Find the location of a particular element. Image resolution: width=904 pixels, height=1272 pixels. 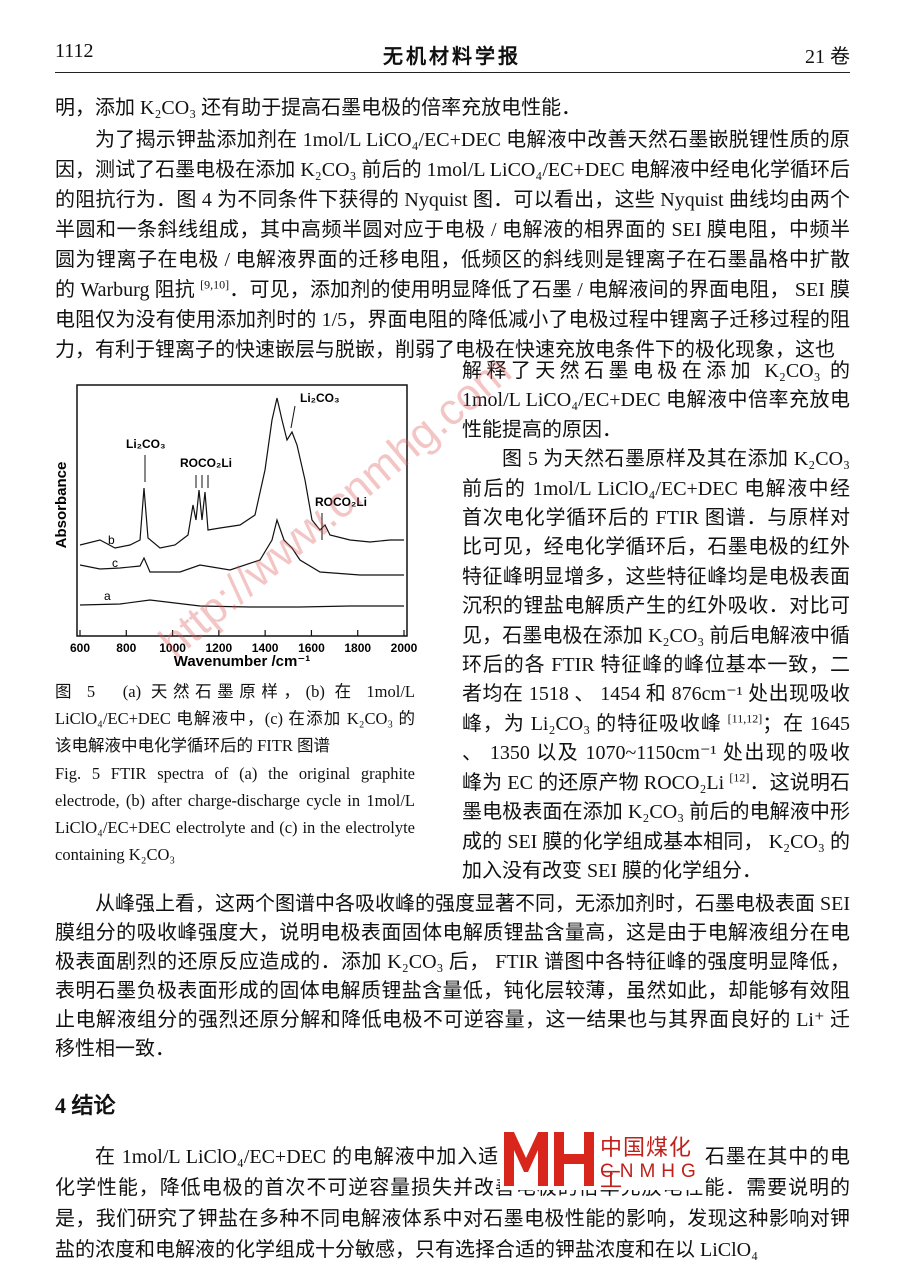

journal-name: 无机材料学报 is located at coordinates (452, 57).